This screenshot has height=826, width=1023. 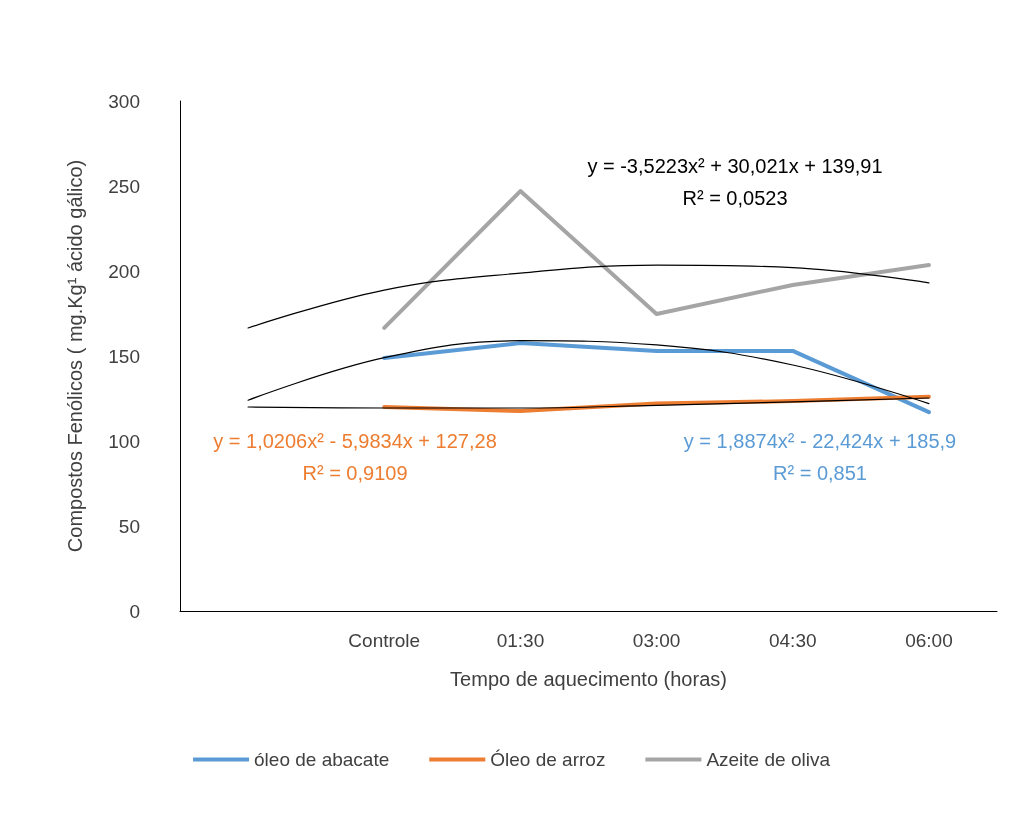 I want to click on x-tick-label: 01:30, so click(x=520, y=640).